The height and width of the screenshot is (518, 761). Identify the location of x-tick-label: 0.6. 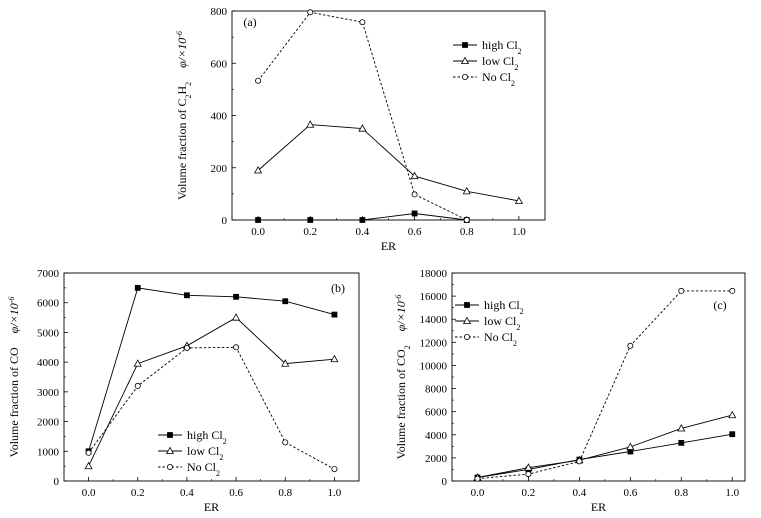
(236, 493).